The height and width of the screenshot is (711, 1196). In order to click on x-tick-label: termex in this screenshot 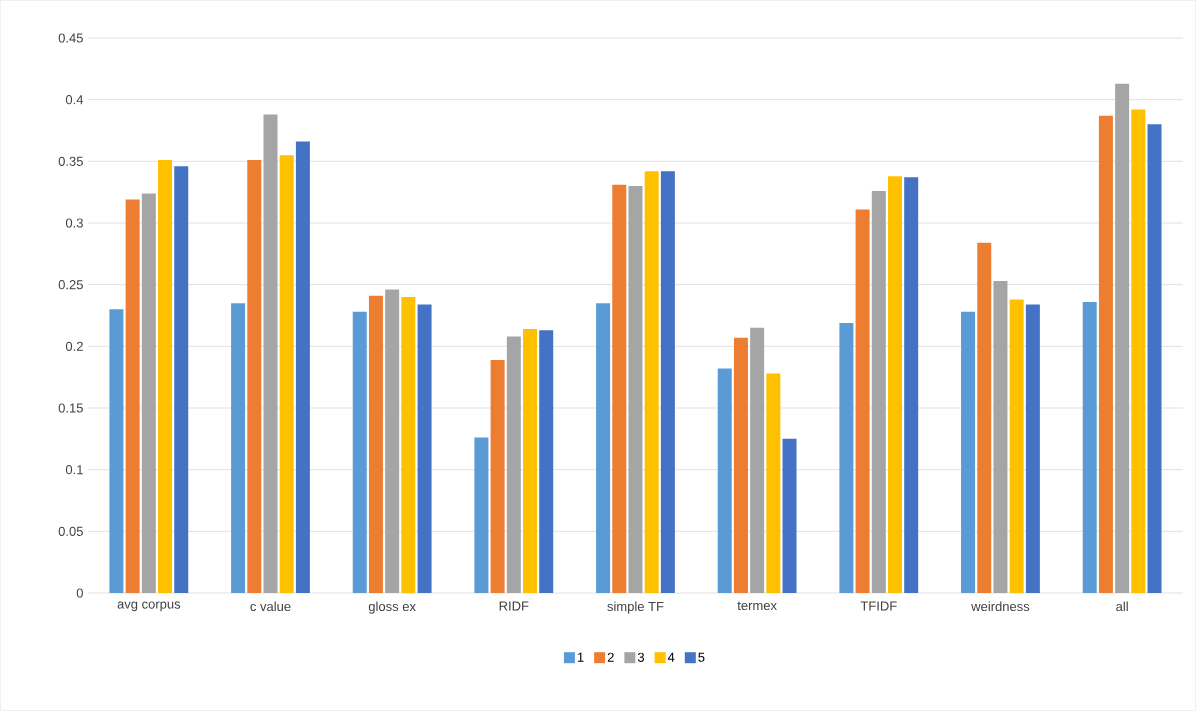, I will do `click(757, 606)`.